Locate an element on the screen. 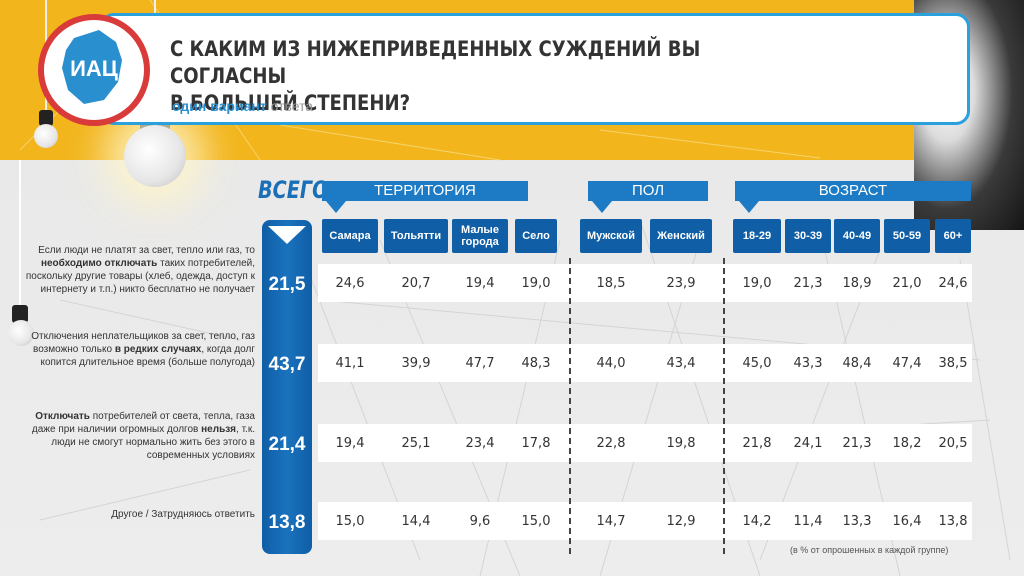  total-value: 43,7 is located at coordinates (287, 364).